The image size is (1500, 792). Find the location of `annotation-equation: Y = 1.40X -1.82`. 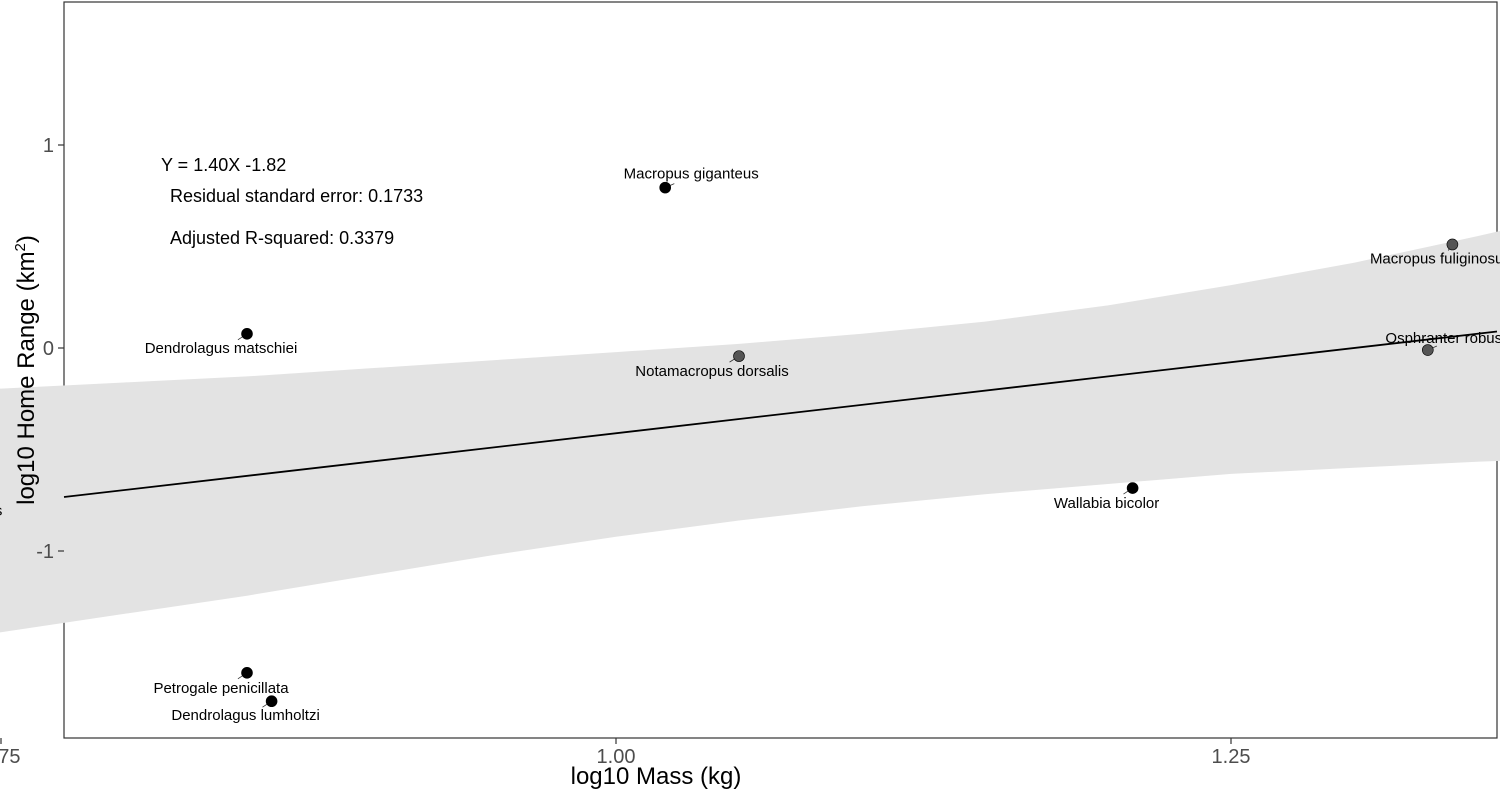

annotation-equation: Y = 1.40X -1.82 is located at coordinates (223, 165).